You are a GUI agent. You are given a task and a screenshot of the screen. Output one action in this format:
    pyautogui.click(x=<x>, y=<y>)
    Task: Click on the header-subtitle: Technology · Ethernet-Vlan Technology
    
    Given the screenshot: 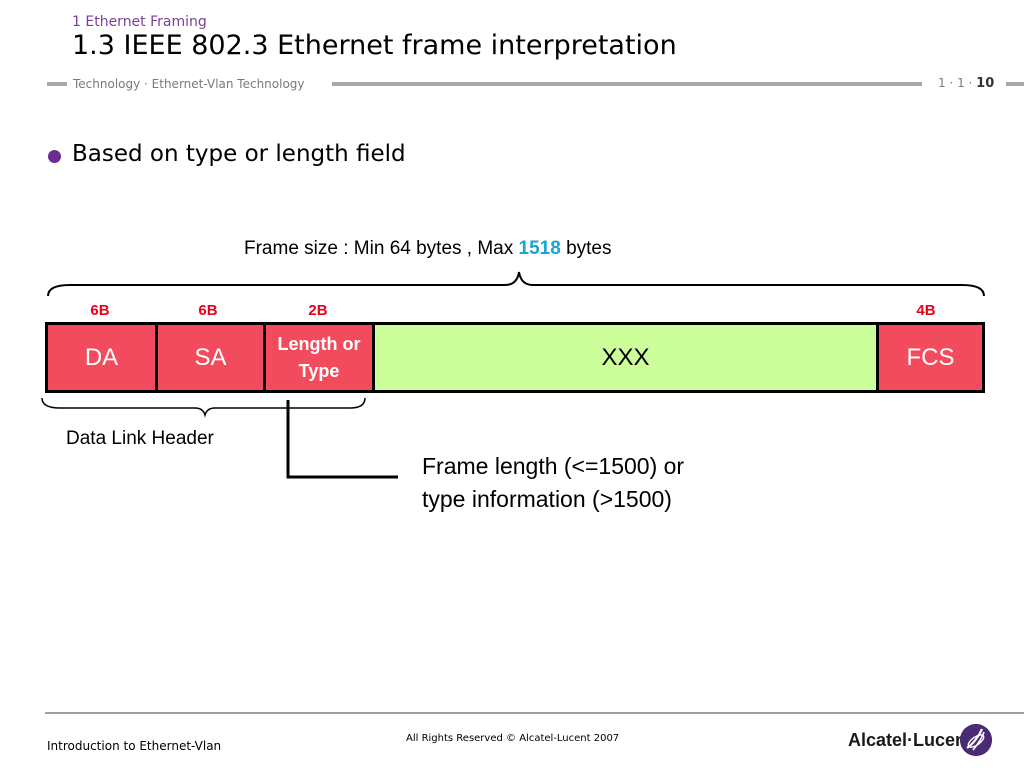 What is the action you would take?
    pyautogui.click(x=189, y=84)
    